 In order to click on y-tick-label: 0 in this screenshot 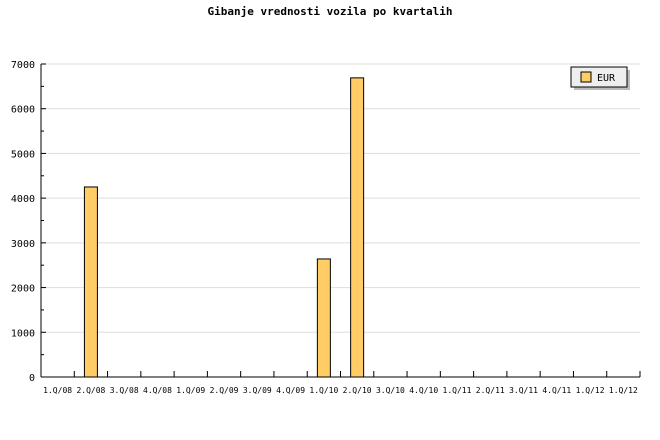, I will do `click(32, 378)`.